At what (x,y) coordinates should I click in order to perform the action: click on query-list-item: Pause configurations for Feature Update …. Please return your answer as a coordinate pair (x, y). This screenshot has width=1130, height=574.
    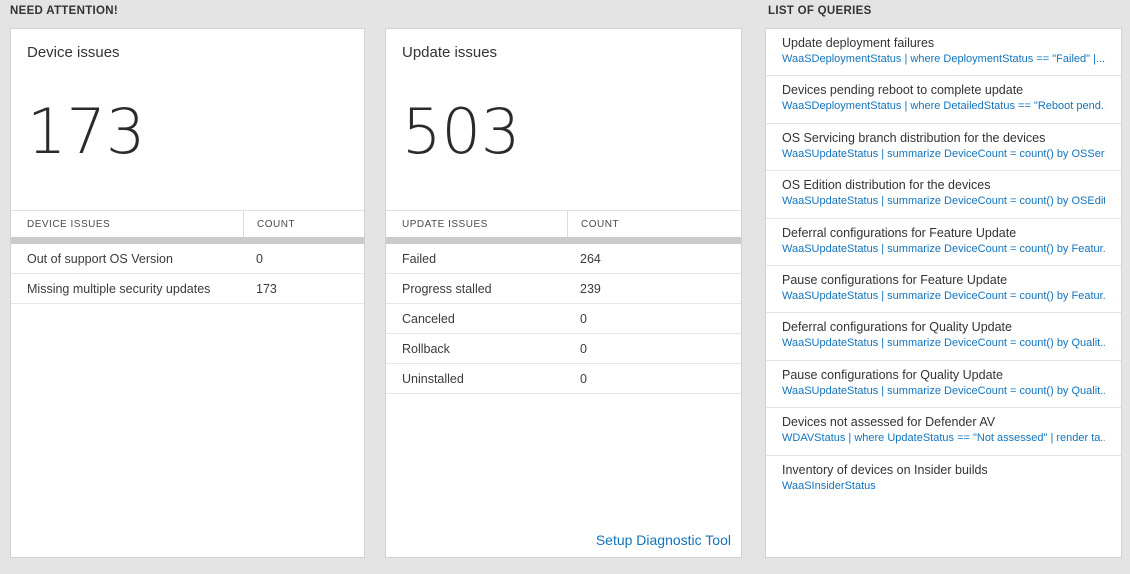
    Looking at the image, I should click on (943, 290).